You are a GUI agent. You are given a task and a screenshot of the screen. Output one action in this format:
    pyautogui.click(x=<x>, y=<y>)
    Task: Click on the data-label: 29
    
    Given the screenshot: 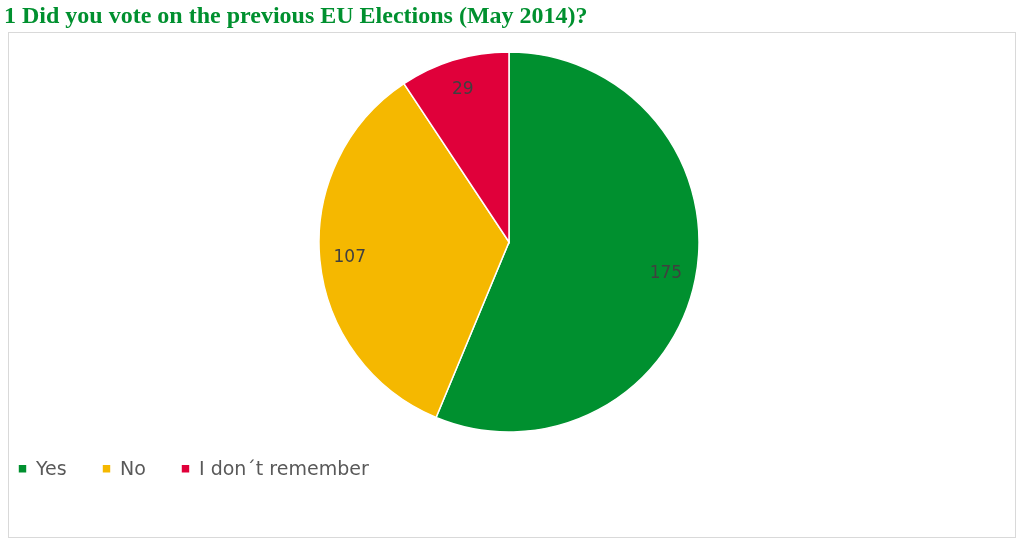 What is the action you would take?
    pyautogui.click(x=462, y=87)
    